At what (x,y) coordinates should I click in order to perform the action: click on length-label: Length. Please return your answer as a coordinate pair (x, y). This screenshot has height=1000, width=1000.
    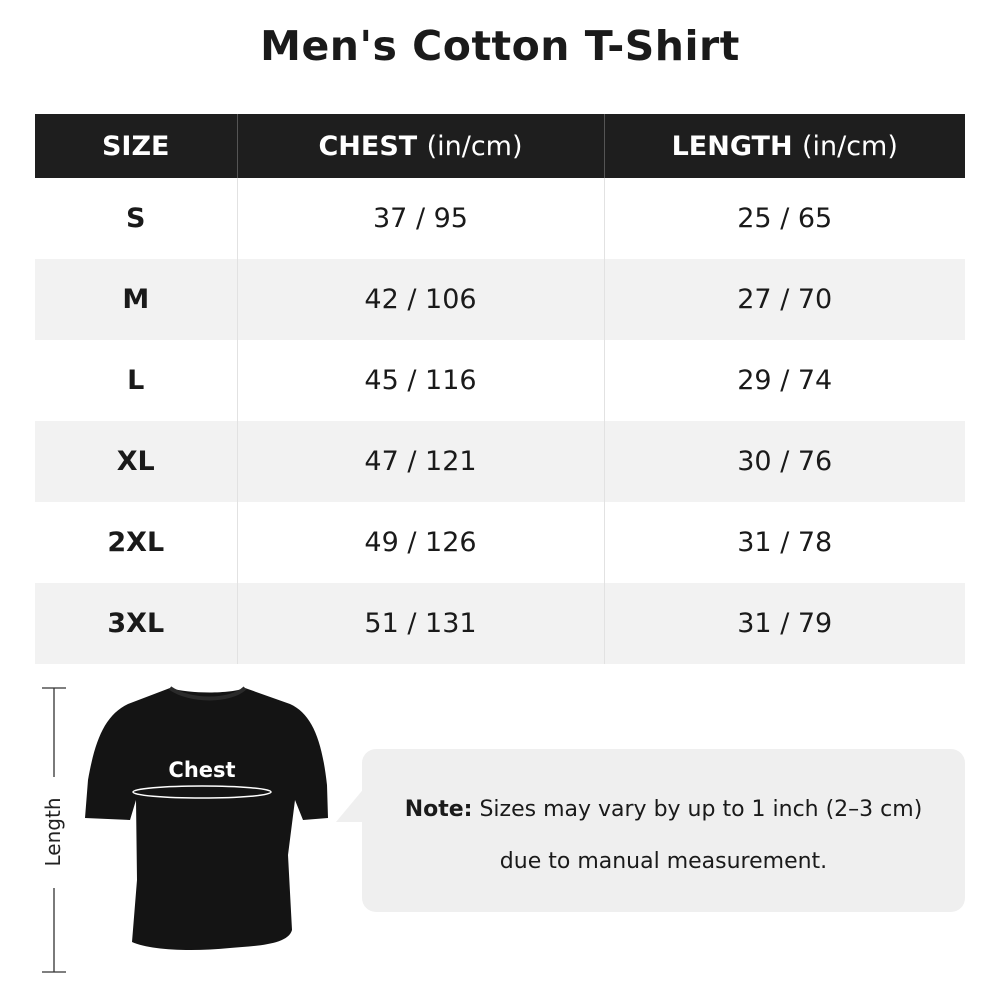
    Looking at the image, I should click on (53, 832).